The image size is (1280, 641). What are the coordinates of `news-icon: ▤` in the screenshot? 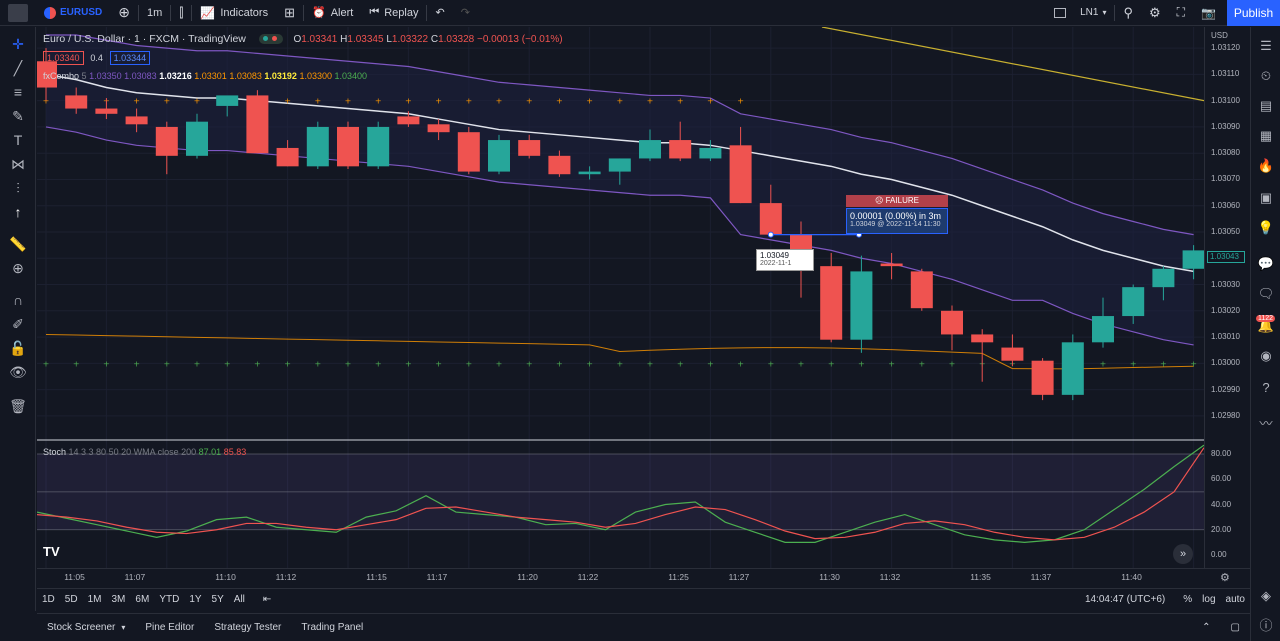 It's located at (1266, 105).